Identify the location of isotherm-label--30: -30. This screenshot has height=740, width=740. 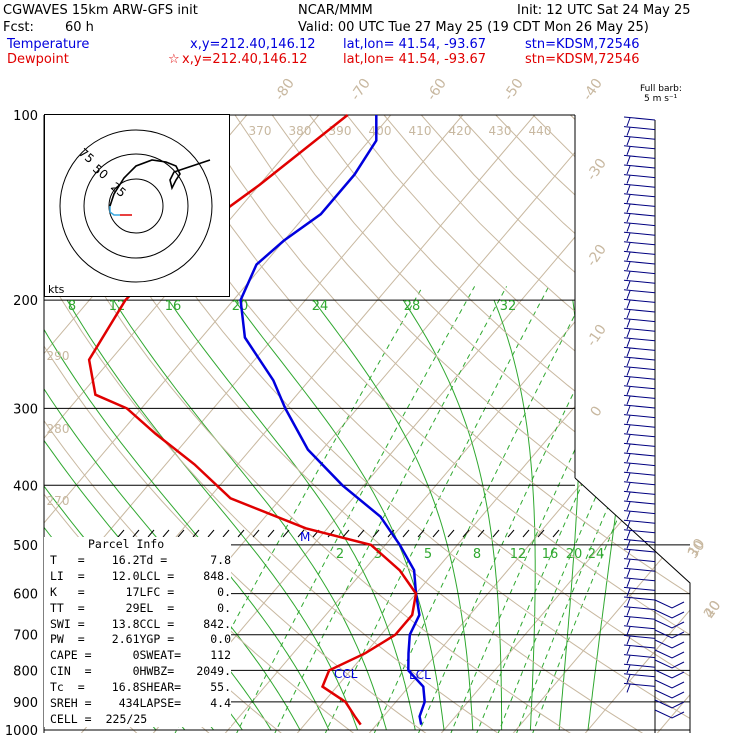
(597, 170).